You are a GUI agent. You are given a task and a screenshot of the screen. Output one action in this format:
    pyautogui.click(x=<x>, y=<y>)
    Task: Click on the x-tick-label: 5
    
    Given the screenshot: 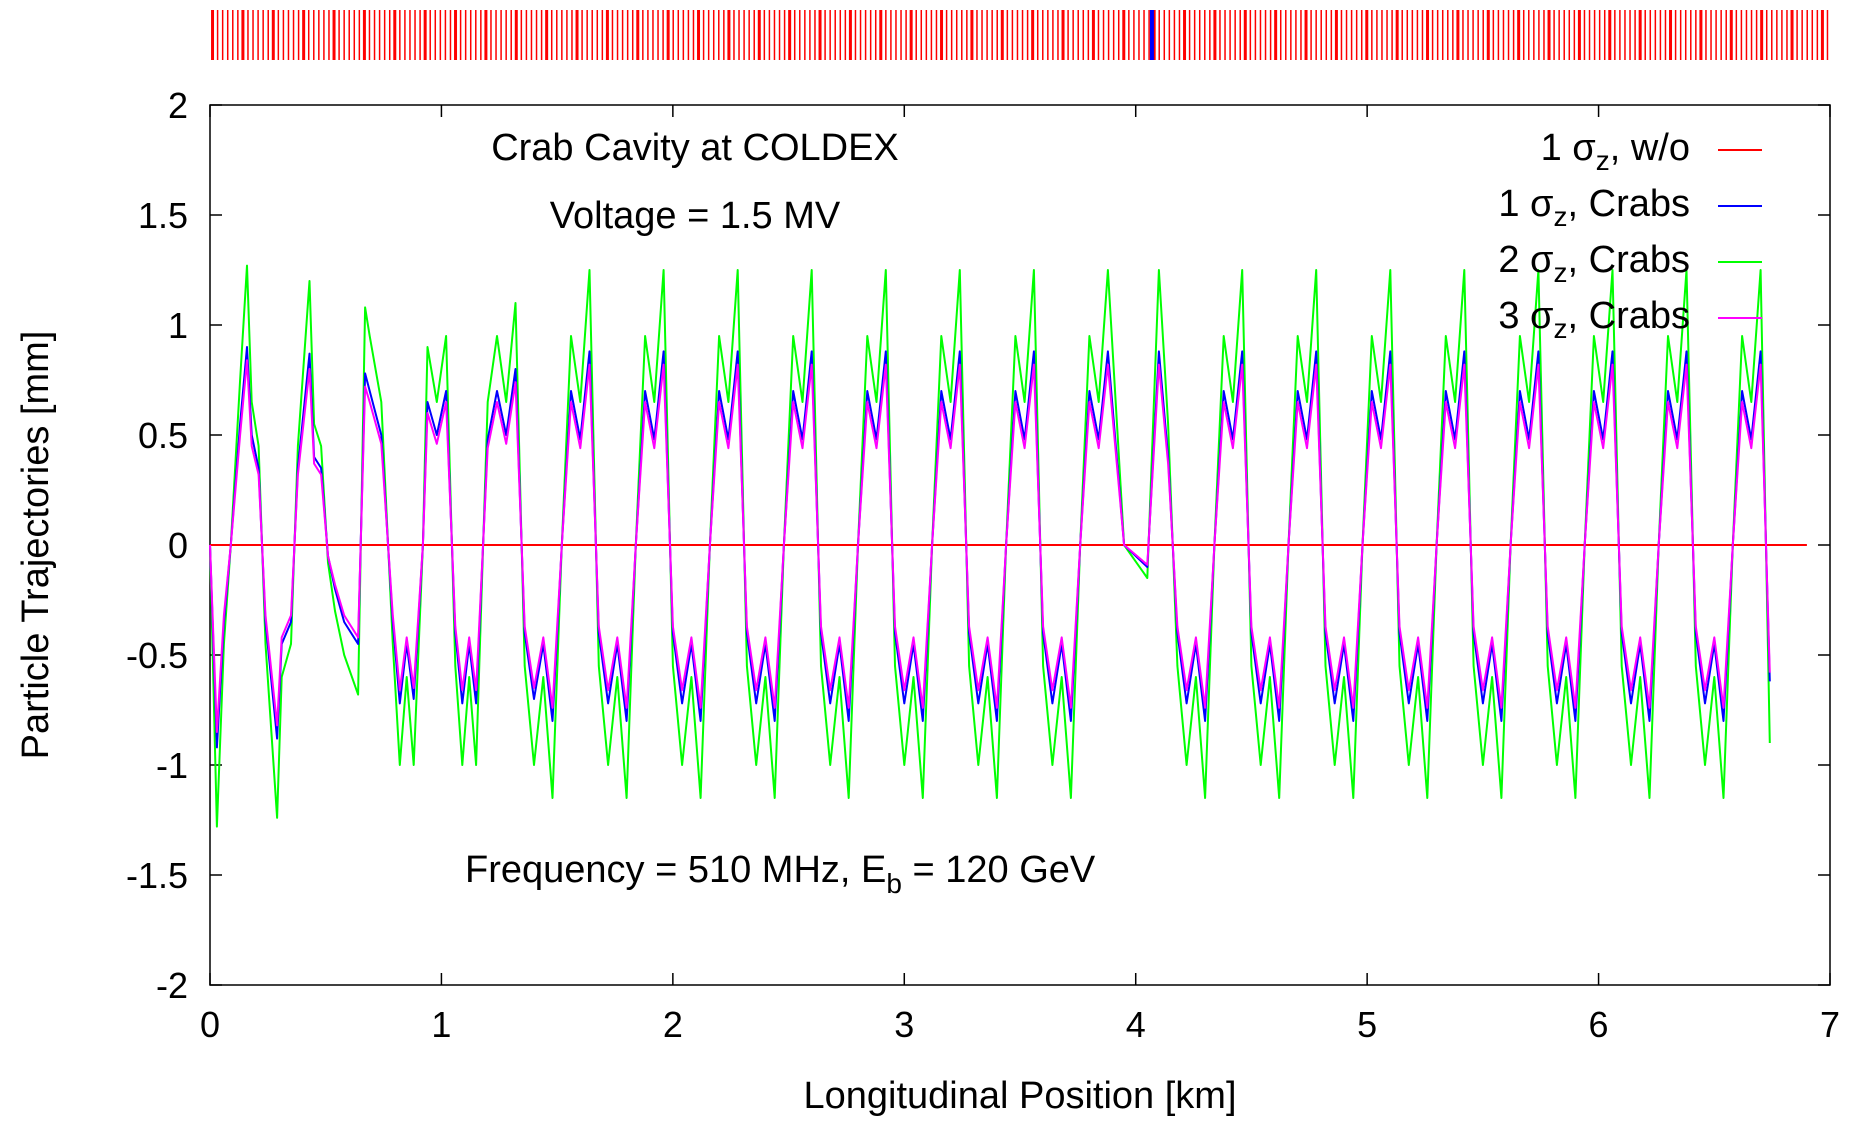 What is the action you would take?
    pyautogui.click(x=1367, y=1024)
    